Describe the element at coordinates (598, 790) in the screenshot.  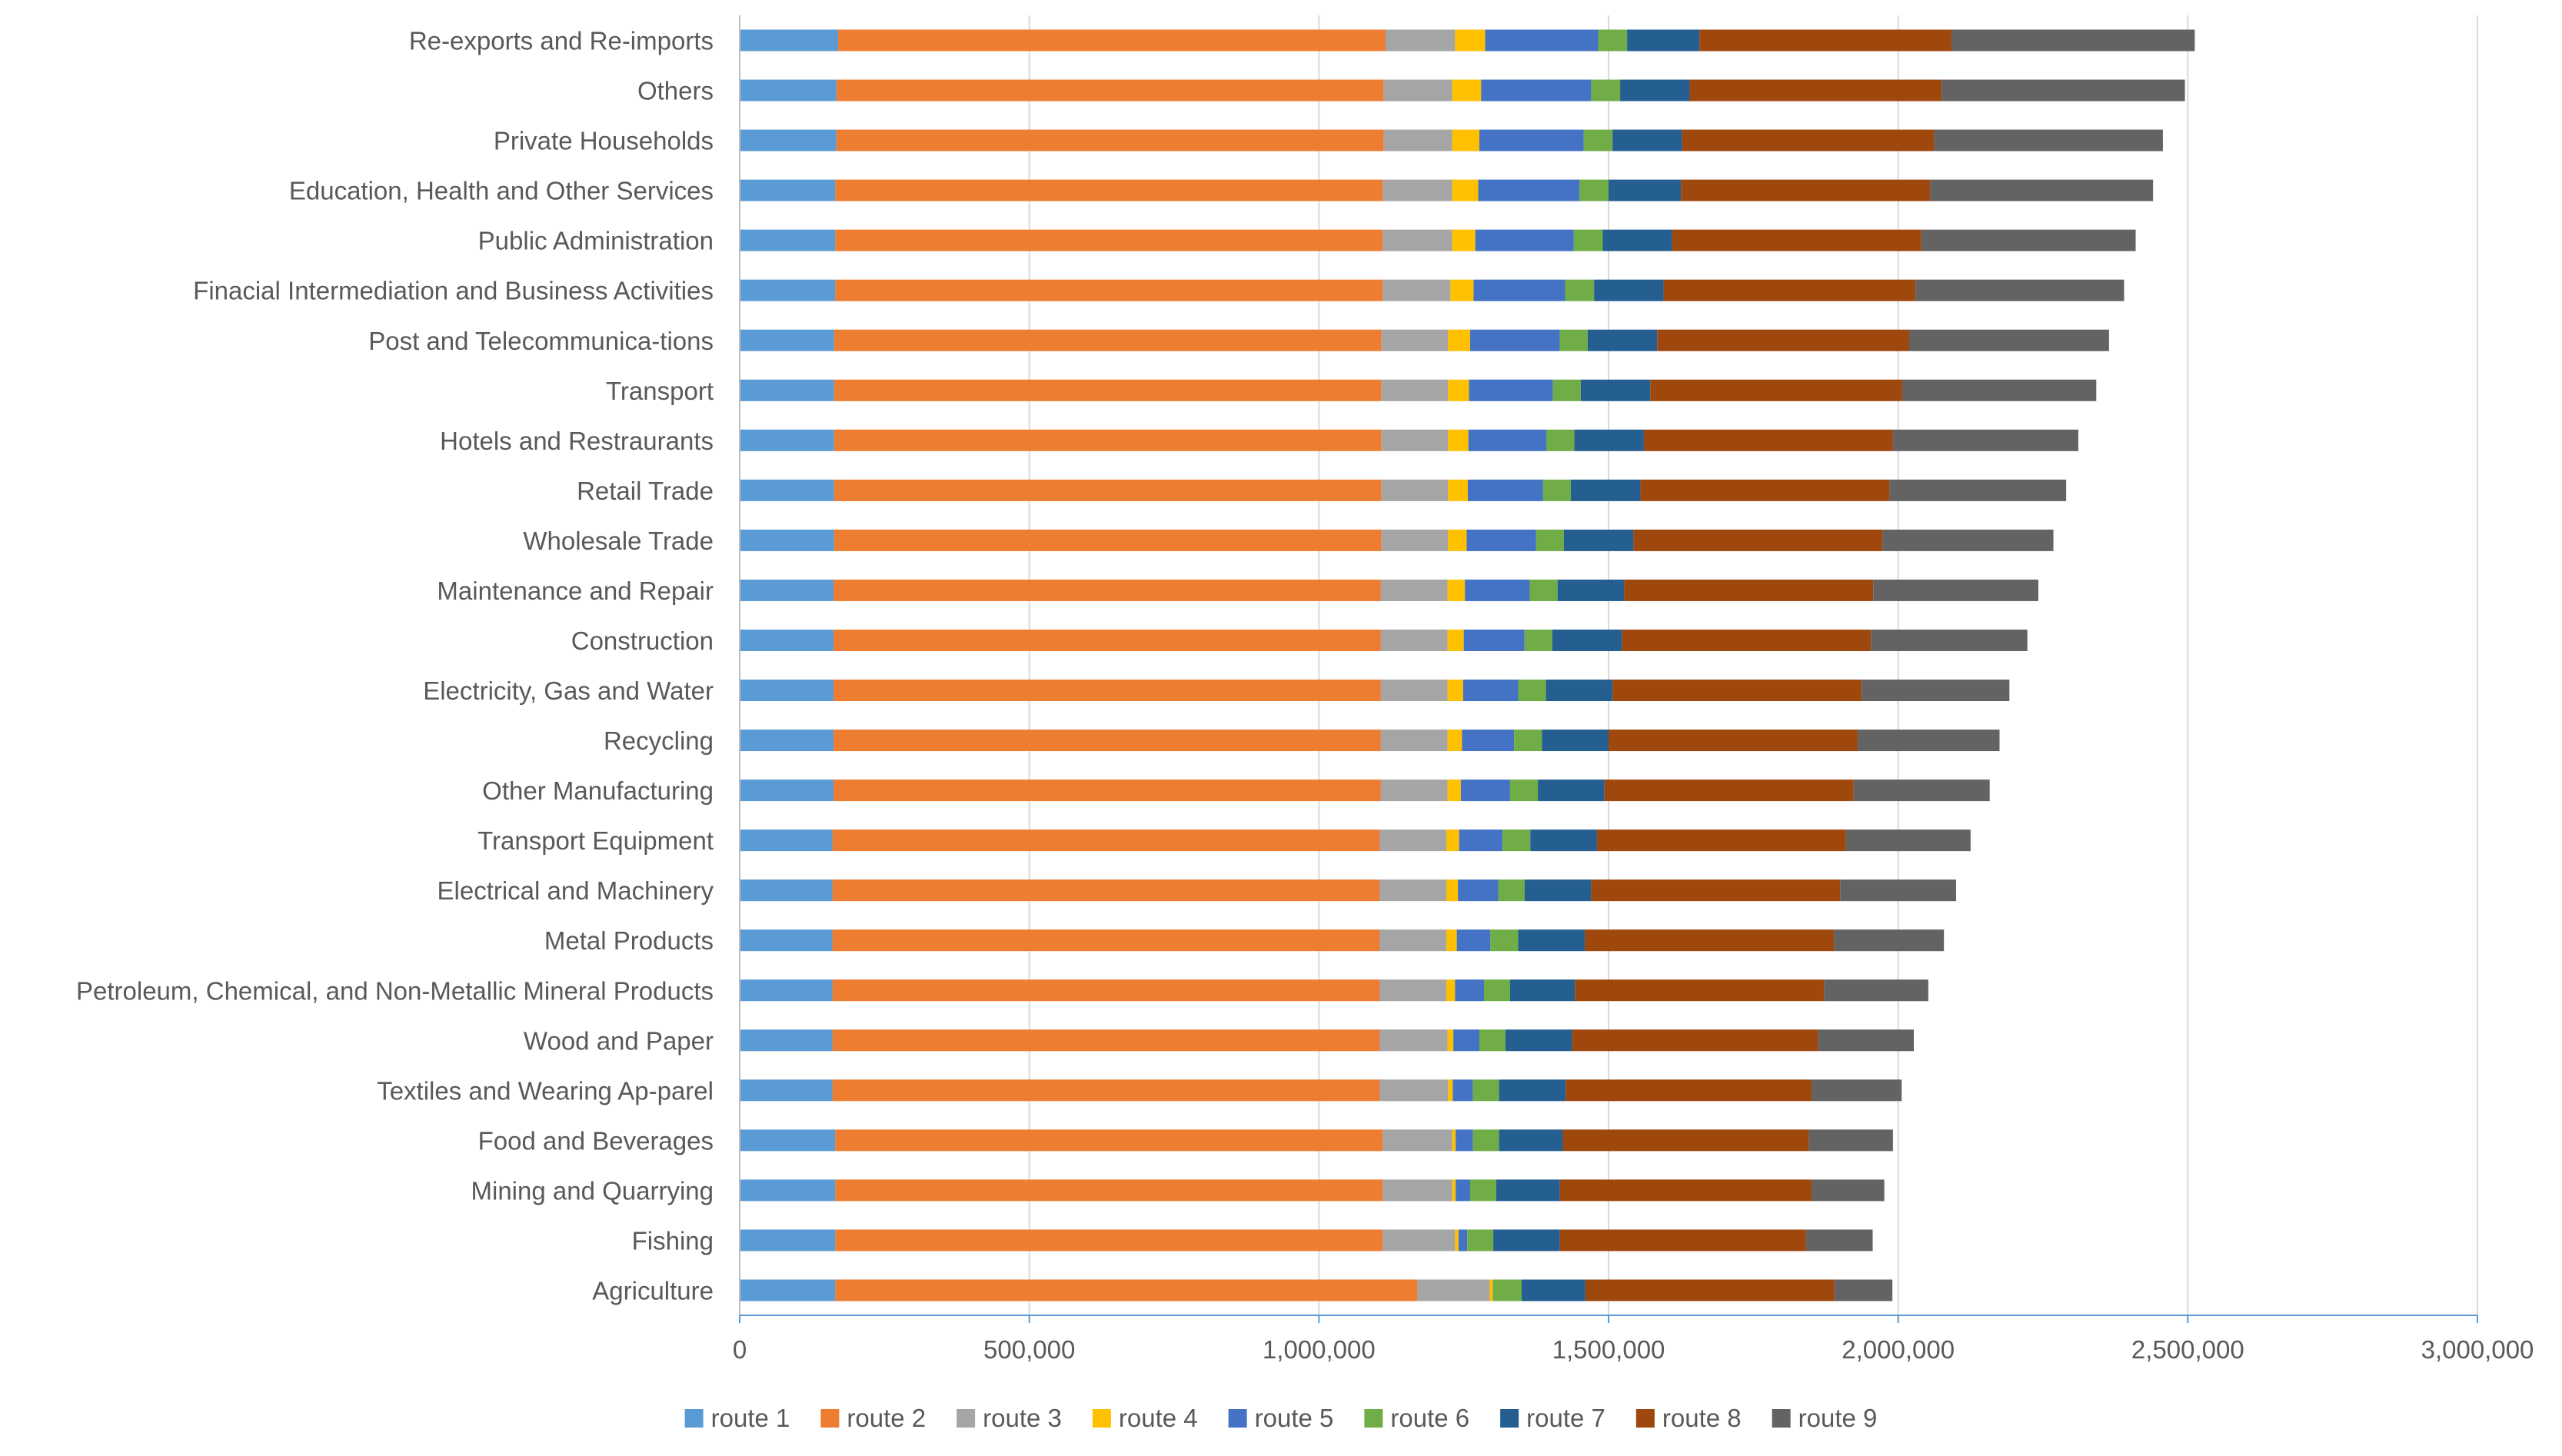
I see `category-label: Other Manufacturing` at that location.